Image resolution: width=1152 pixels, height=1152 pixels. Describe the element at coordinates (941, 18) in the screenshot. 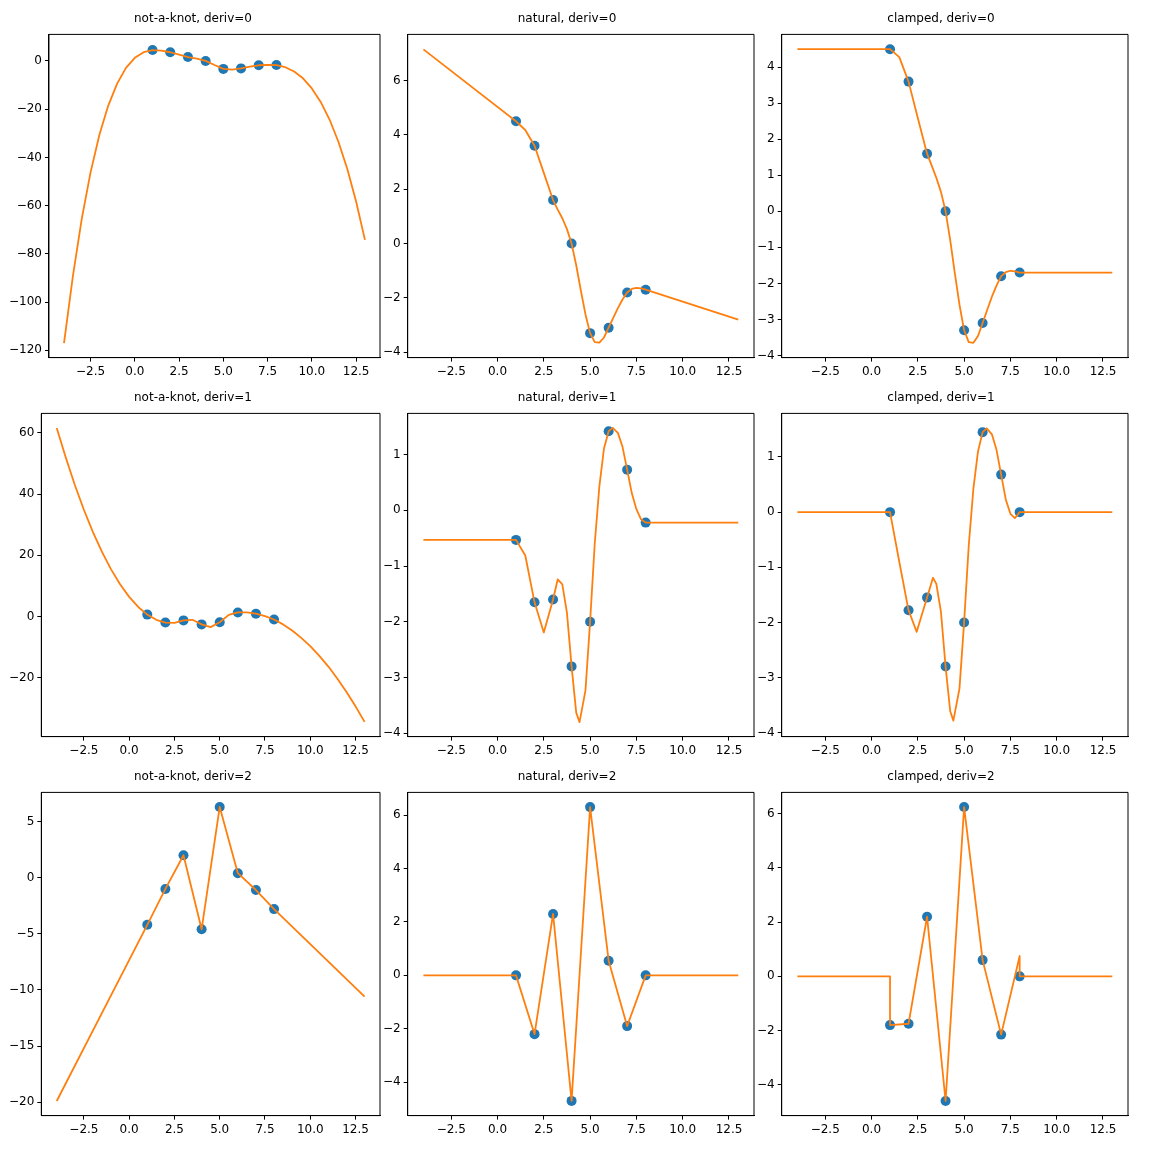

I see `chart-title: clamped, deriv=0` at that location.